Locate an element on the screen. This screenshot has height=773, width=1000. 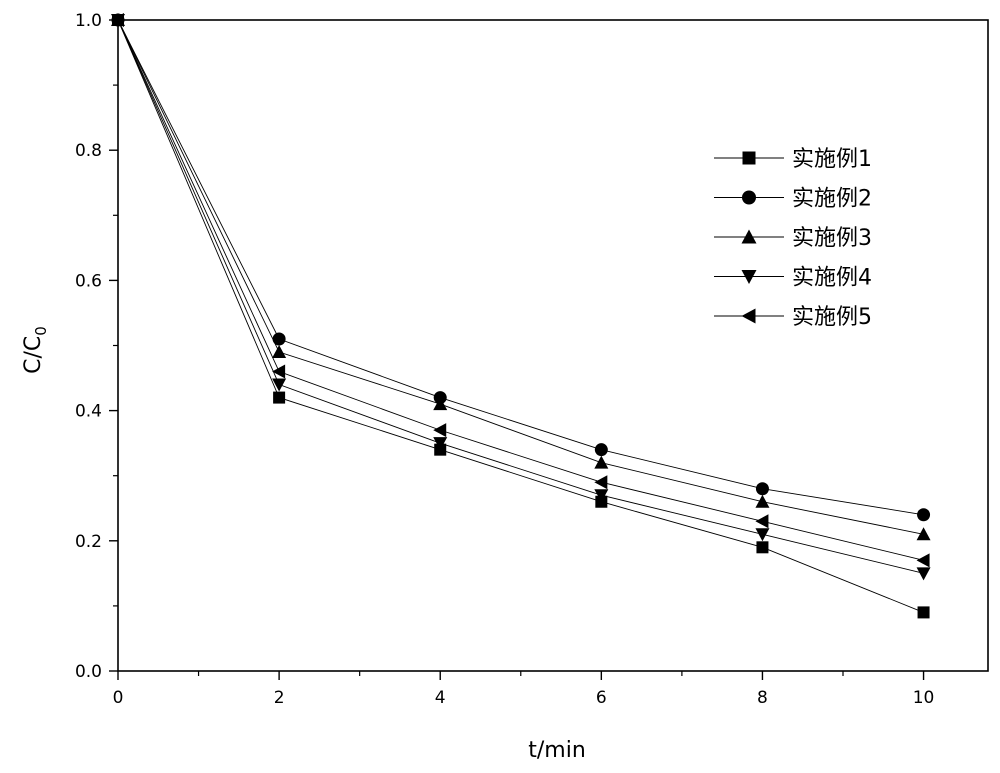
y-axis-title: C/C0 is located at coordinates (35, 350).